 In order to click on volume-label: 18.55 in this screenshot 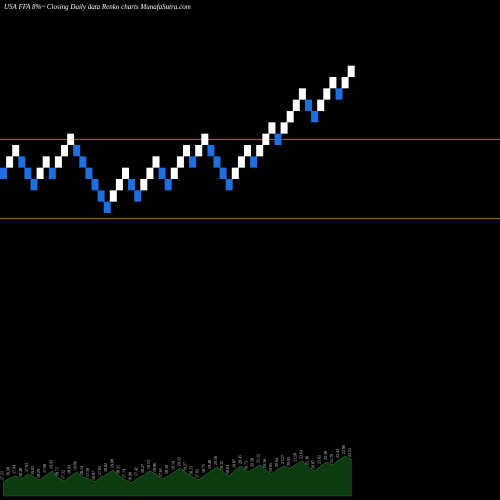, I will do `click(191, 470)`.